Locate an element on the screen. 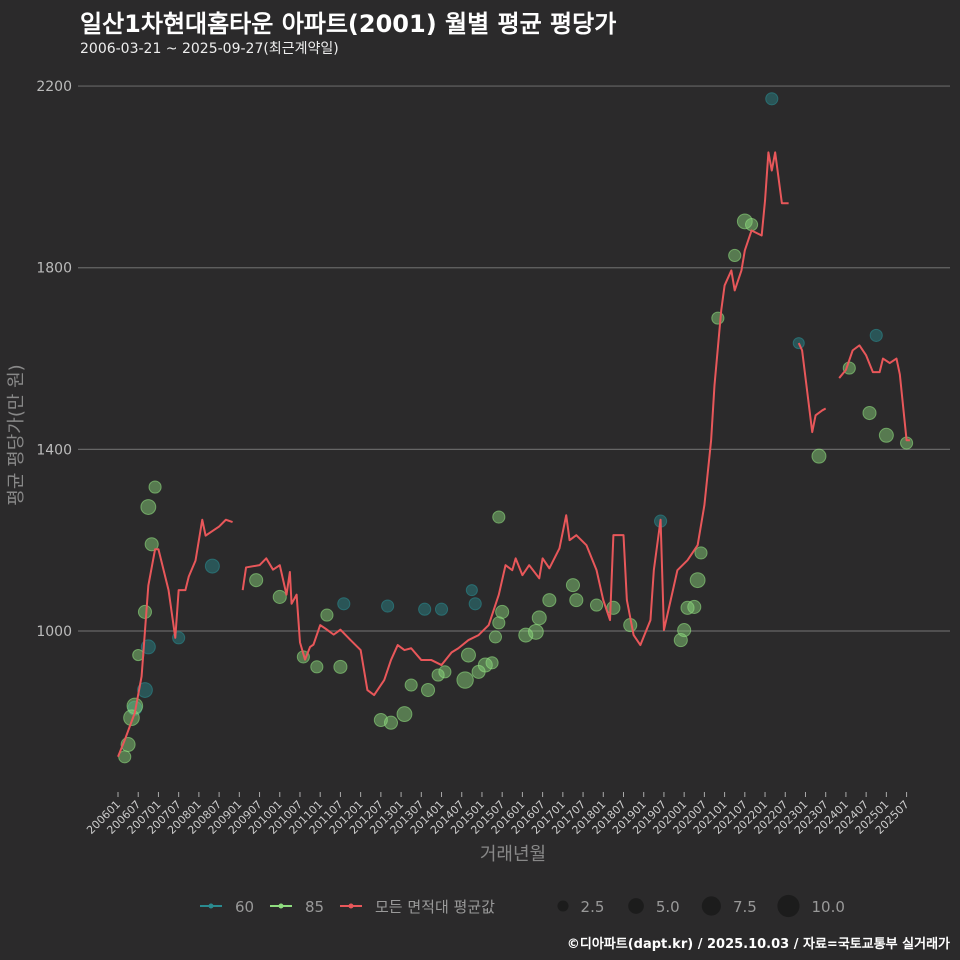 Image resolution: width=960 pixels, height=960 pixels. legend-label: 85 is located at coordinates (314, 907).